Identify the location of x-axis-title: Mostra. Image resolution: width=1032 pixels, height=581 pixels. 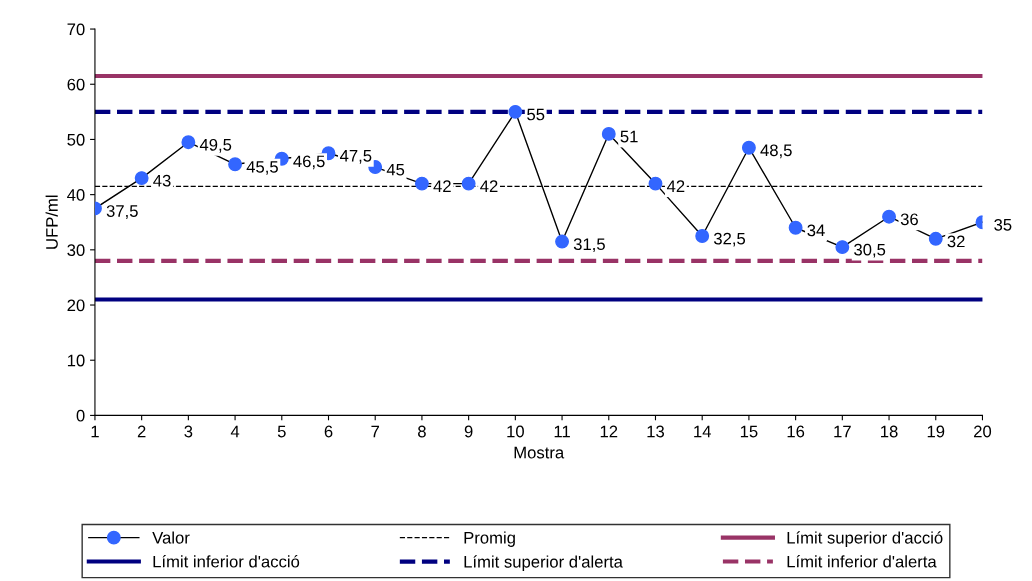
(539, 452).